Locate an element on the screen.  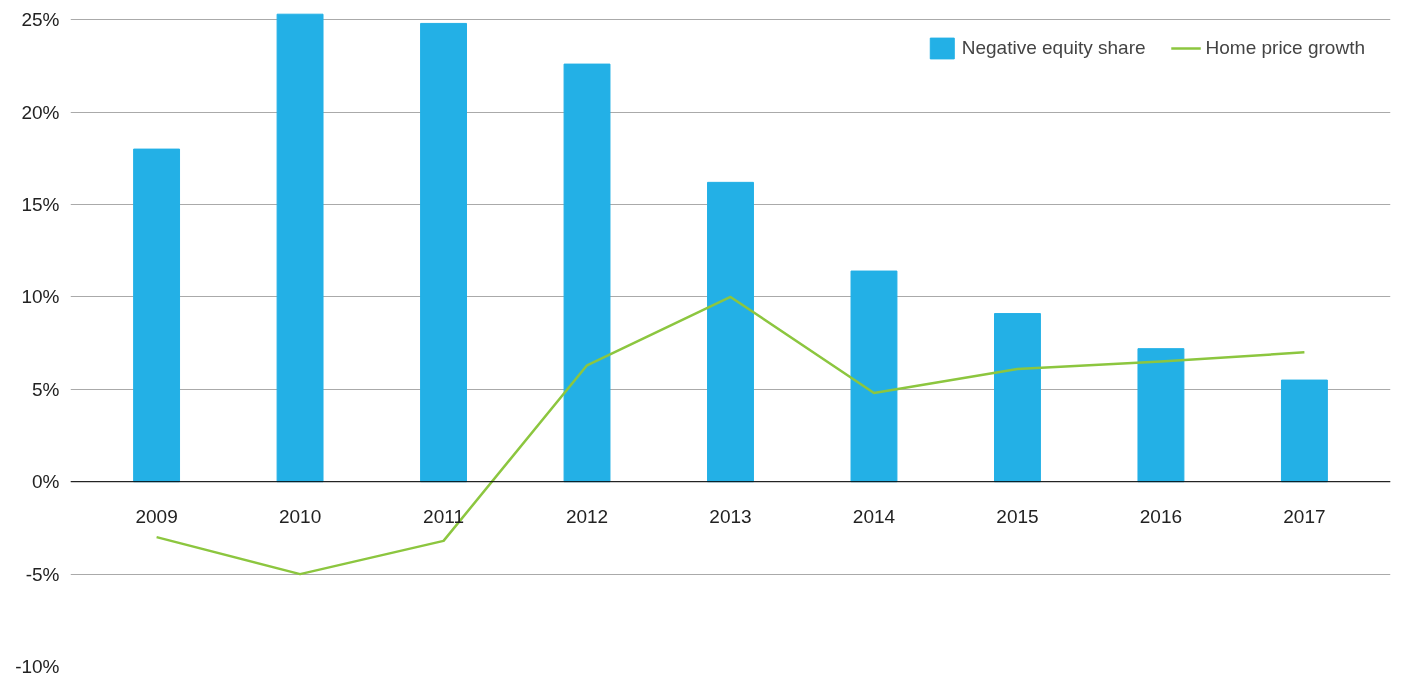
y-tick-label: 15% is located at coordinates (40, 205).